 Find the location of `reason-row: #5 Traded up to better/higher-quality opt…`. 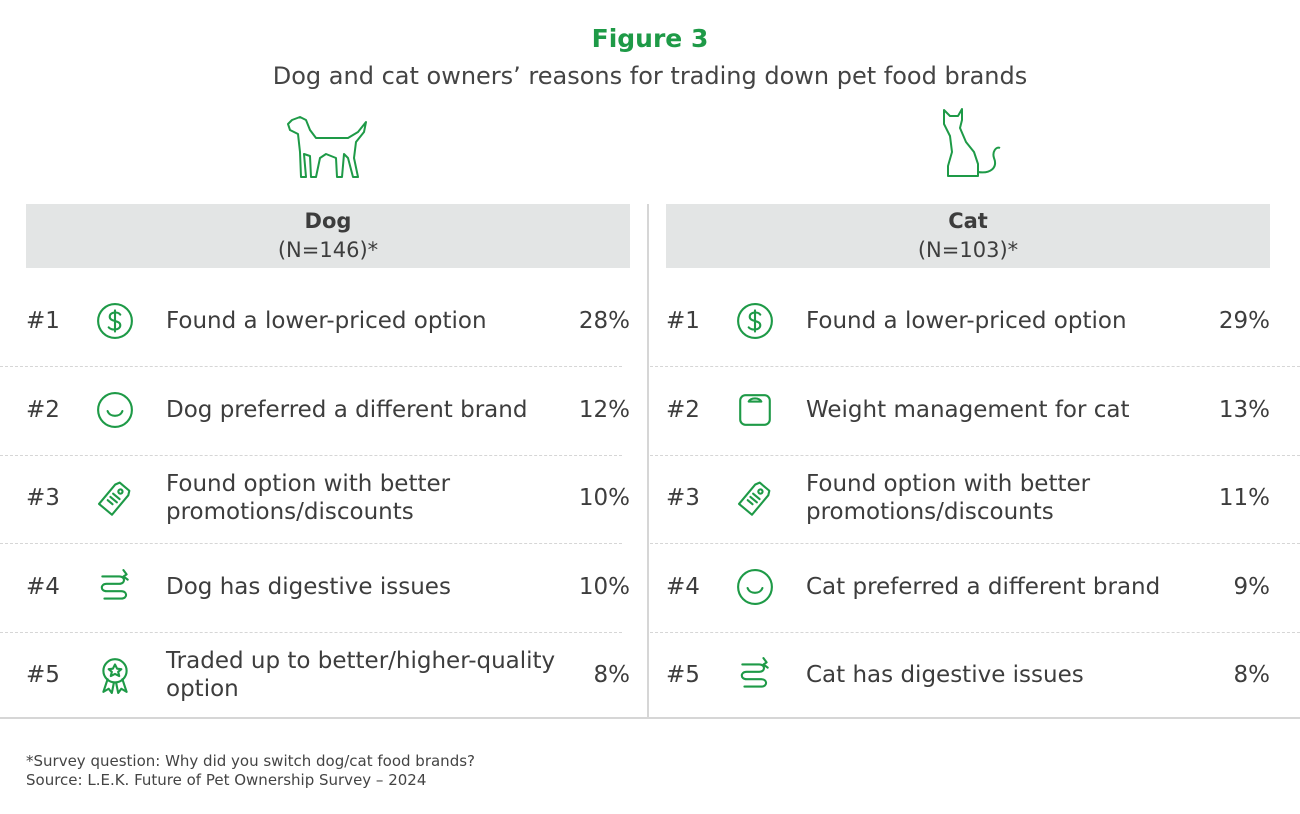

reason-row: #5 Traded up to better/higher-quality opt… is located at coordinates (328, 675).